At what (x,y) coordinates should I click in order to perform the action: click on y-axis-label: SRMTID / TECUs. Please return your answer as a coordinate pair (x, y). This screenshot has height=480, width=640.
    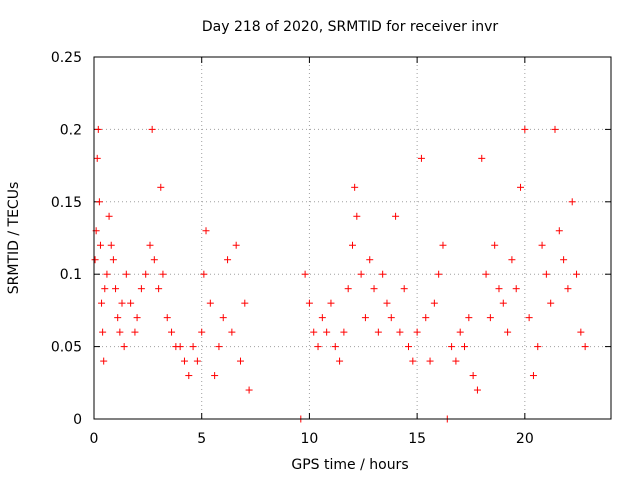
    Looking at the image, I should click on (14, 238).